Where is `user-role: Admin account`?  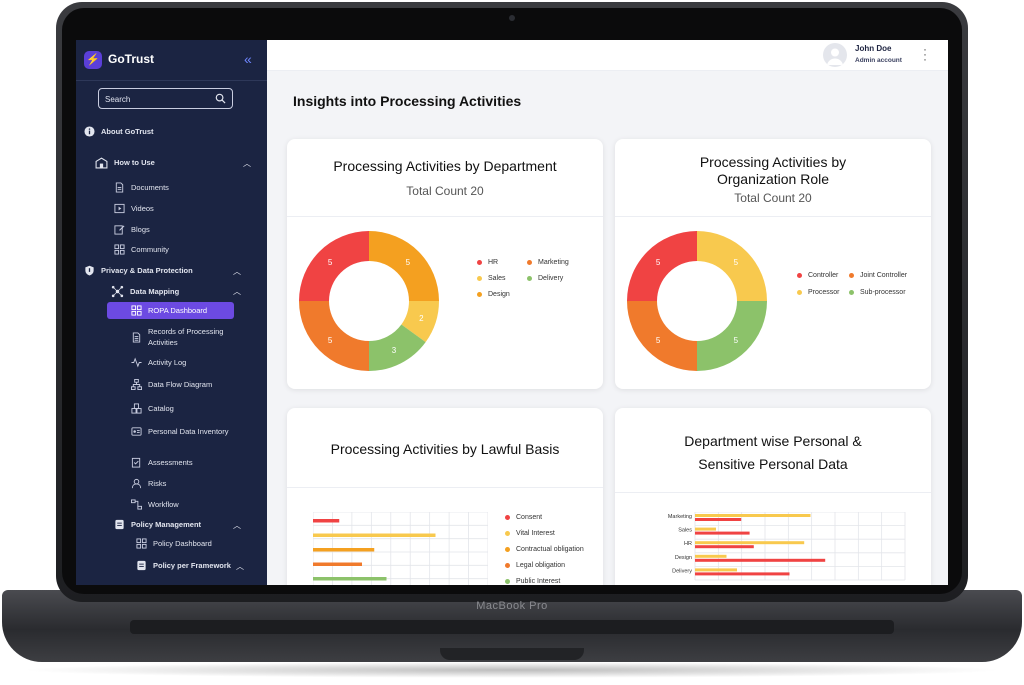 user-role: Admin account is located at coordinates (878, 60).